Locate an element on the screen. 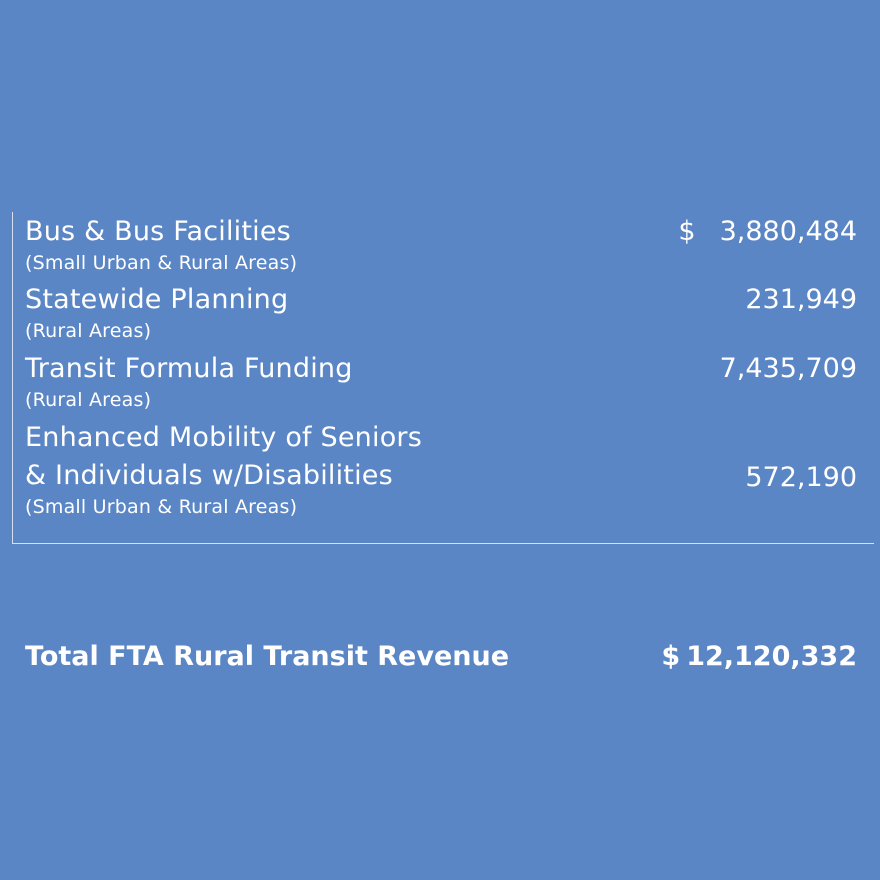 This screenshot has height=880, width=880. row-label: Statewide Planning is located at coordinates (157, 299).